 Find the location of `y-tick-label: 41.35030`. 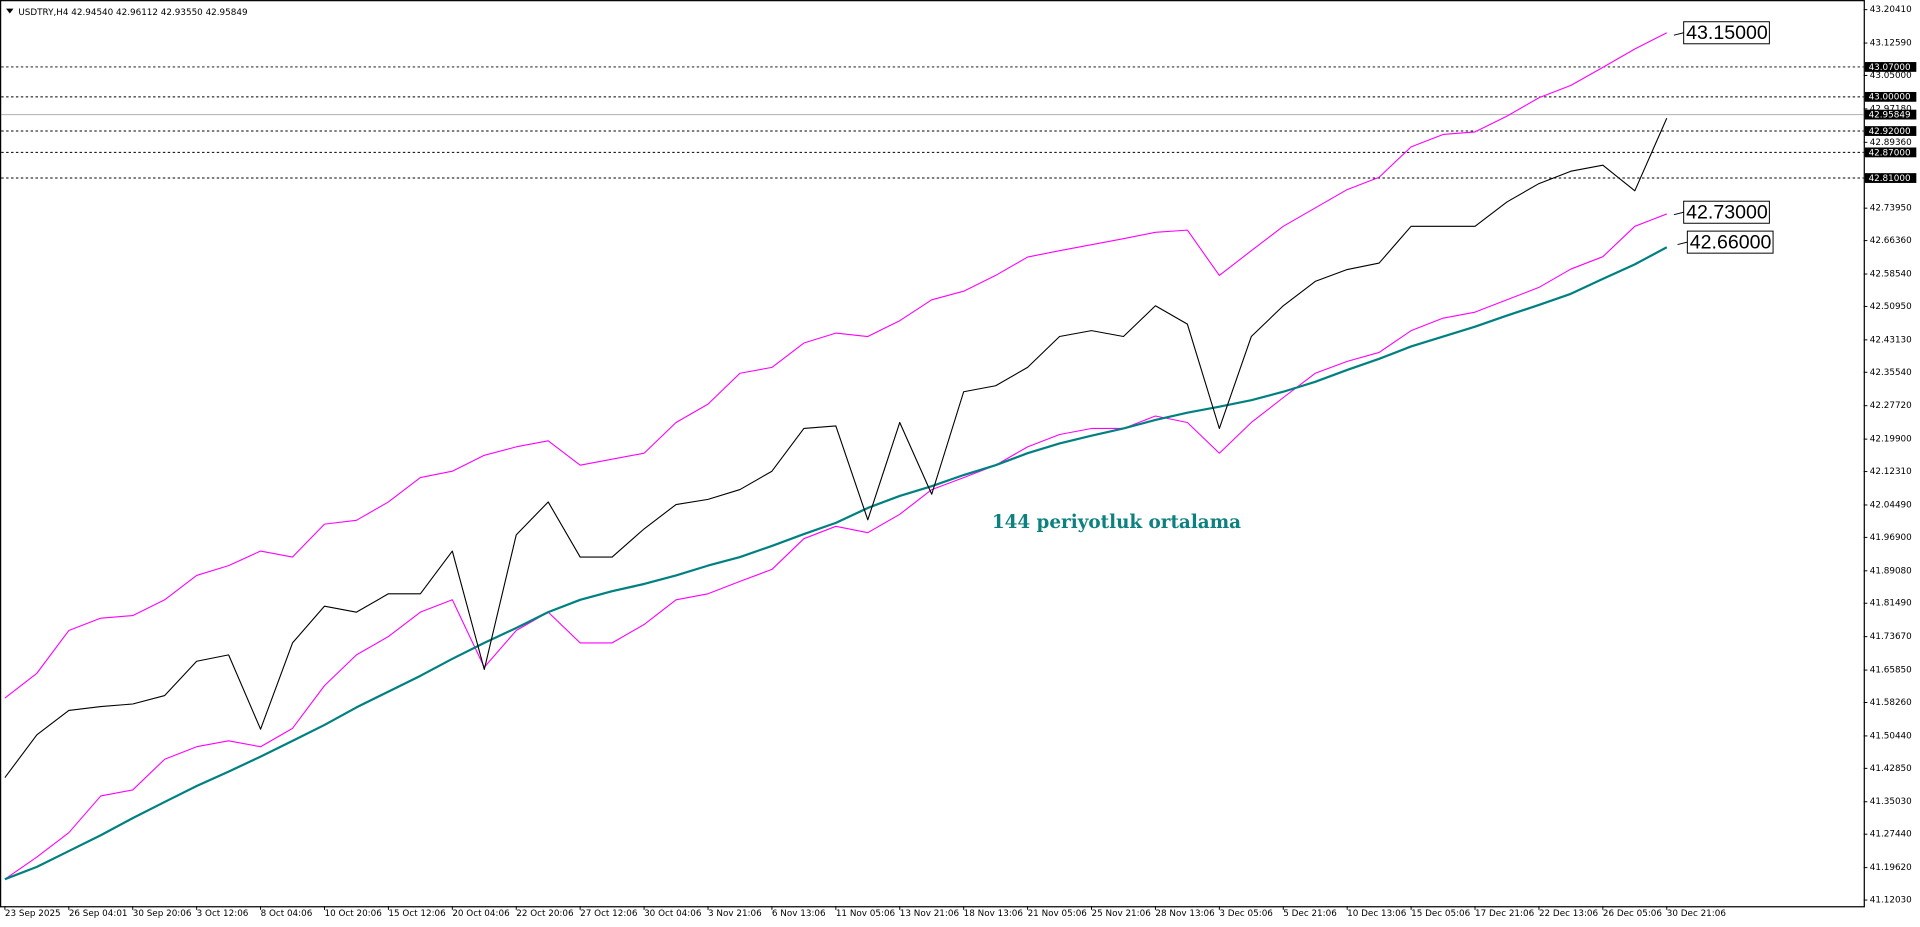

y-tick-label: 41.35030 is located at coordinates (1891, 802).